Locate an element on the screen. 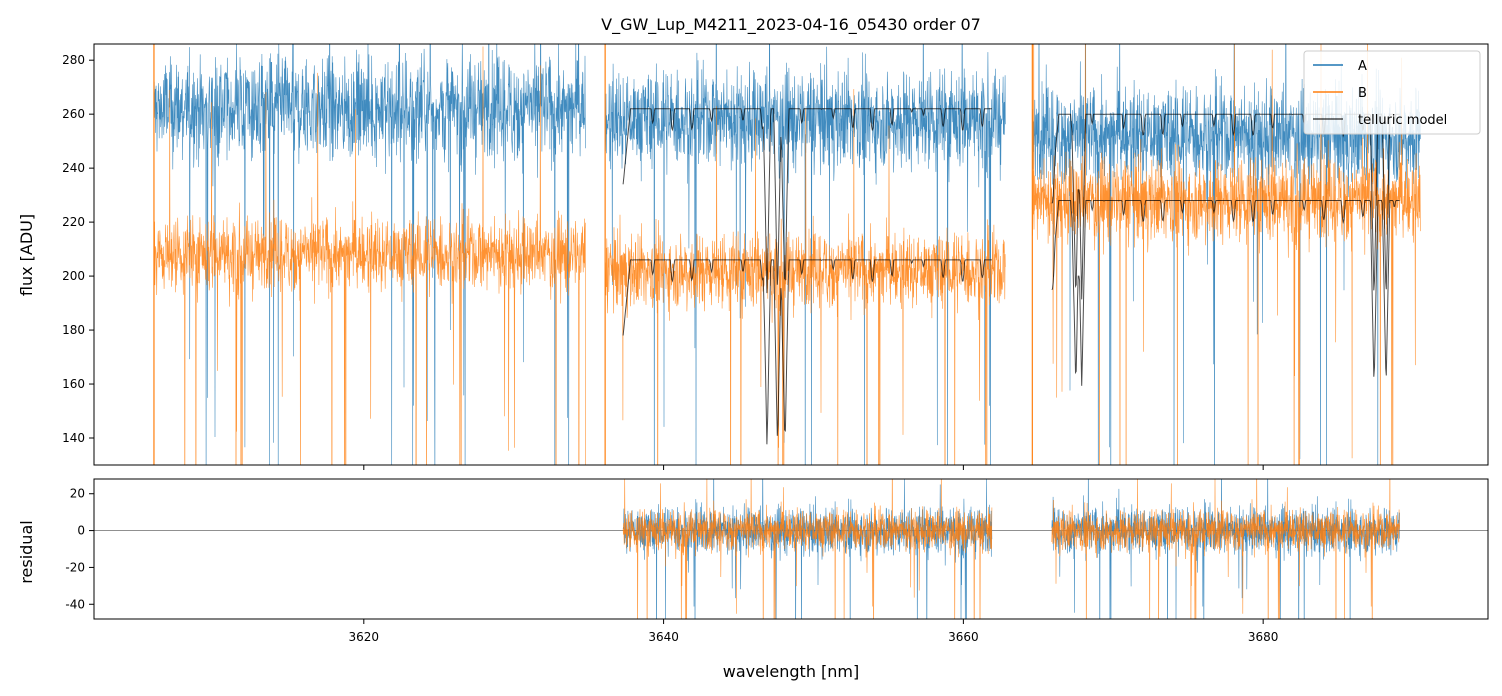  flux-x-ticks is located at coordinates (813, 467).